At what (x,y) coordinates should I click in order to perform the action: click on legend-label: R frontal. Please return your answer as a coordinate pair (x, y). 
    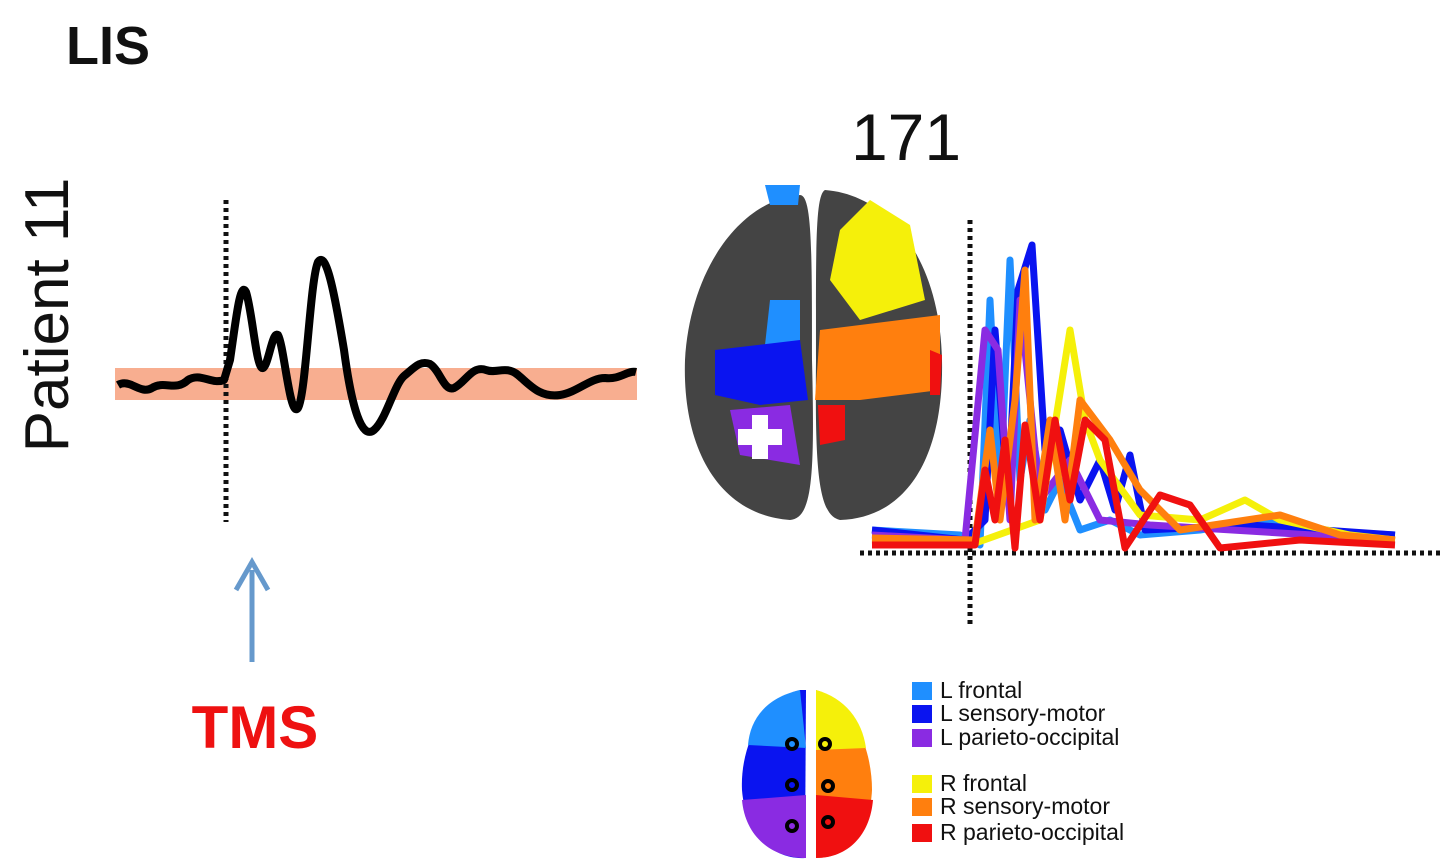
    Looking at the image, I should click on (983, 783).